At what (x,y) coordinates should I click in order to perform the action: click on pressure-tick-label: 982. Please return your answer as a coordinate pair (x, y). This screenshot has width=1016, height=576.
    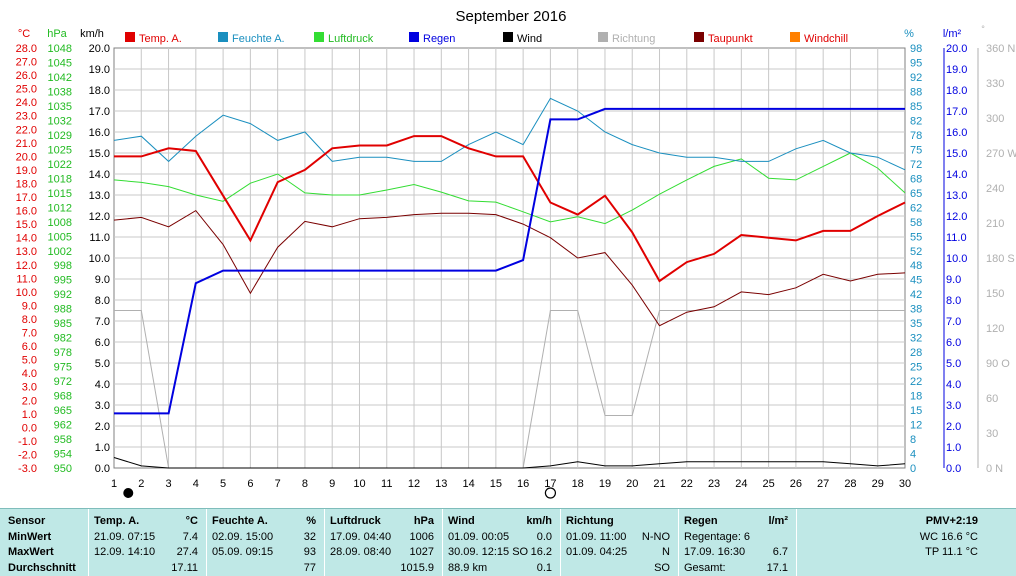
    Looking at the image, I should click on (63, 339).